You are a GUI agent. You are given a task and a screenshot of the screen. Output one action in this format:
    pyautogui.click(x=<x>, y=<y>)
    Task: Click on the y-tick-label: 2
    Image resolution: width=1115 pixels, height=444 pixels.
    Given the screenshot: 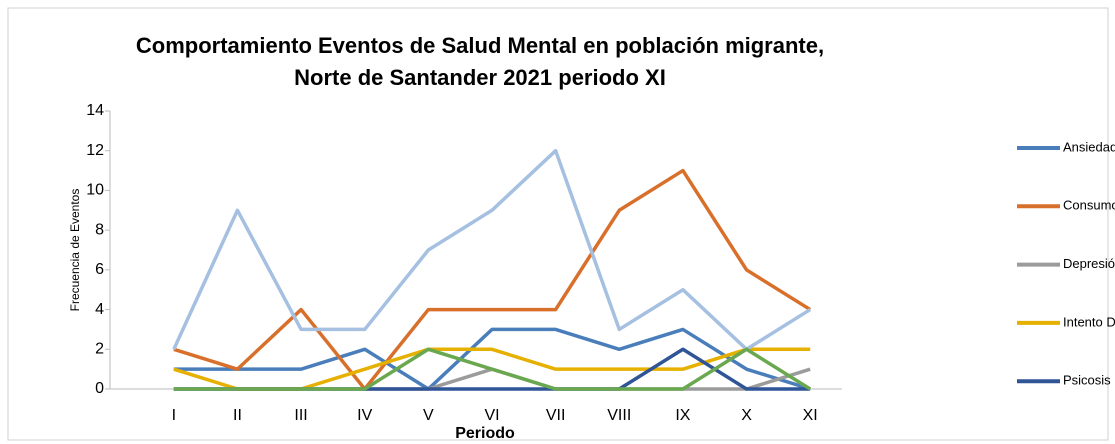 What is the action you would take?
    pyautogui.click(x=99, y=349)
    